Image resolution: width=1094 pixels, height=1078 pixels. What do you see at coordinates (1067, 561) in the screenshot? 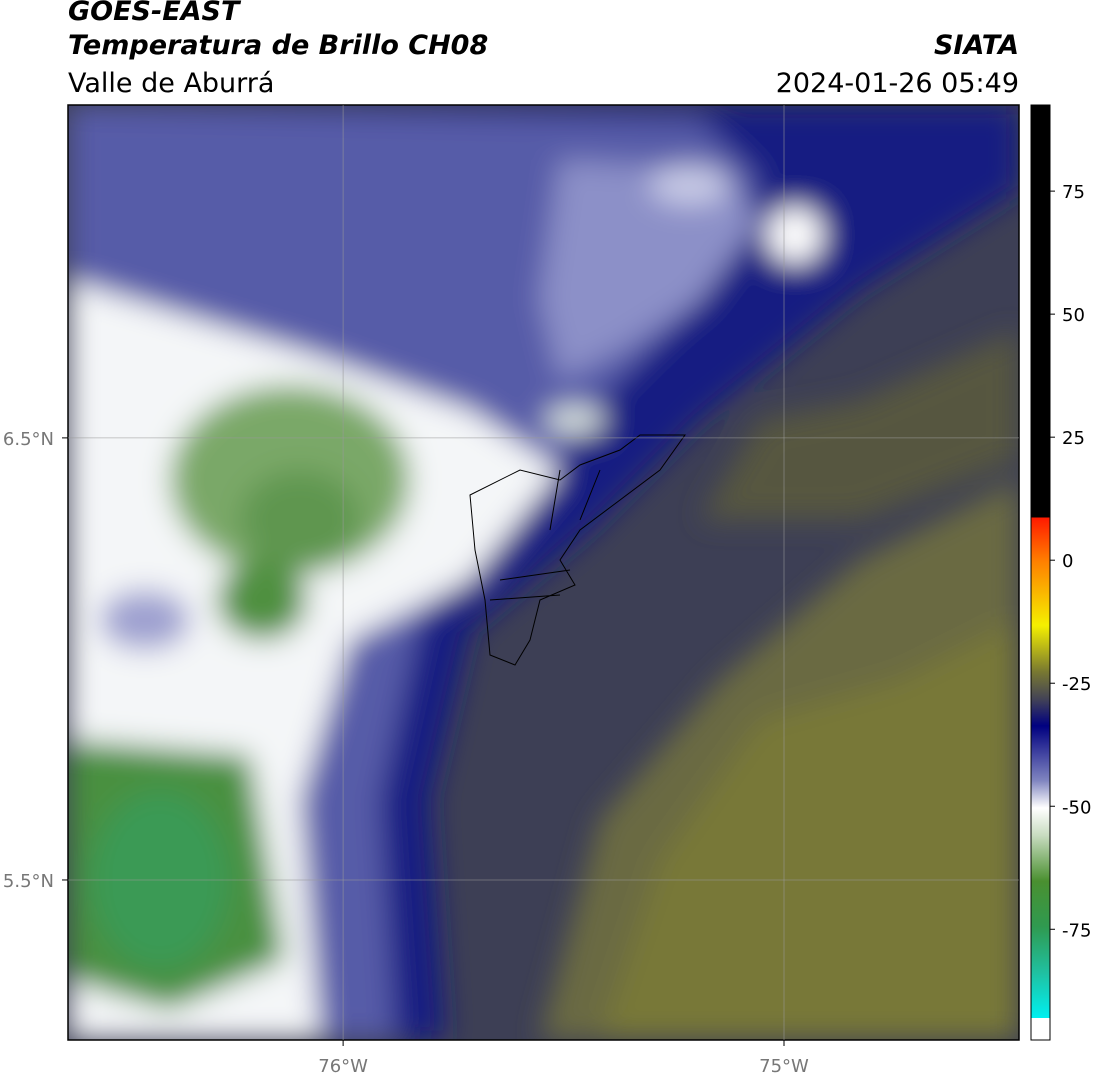
I see `colorbar-tick-label: 0` at bounding box center [1067, 561].